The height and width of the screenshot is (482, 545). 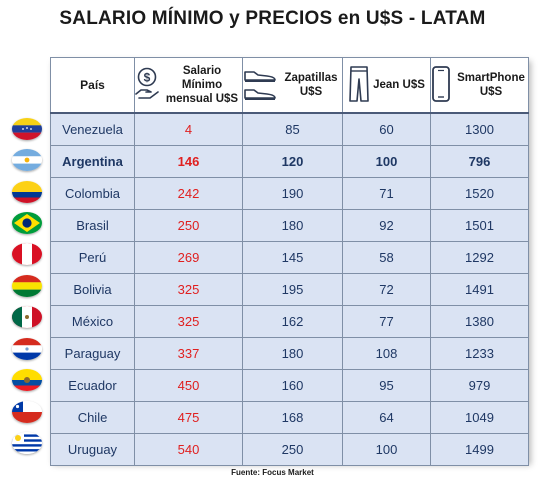 What do you see at coordinates (92, 449) in the screenshot?
I see `cell-country: Uruguay` at bounding box center [92, 449].